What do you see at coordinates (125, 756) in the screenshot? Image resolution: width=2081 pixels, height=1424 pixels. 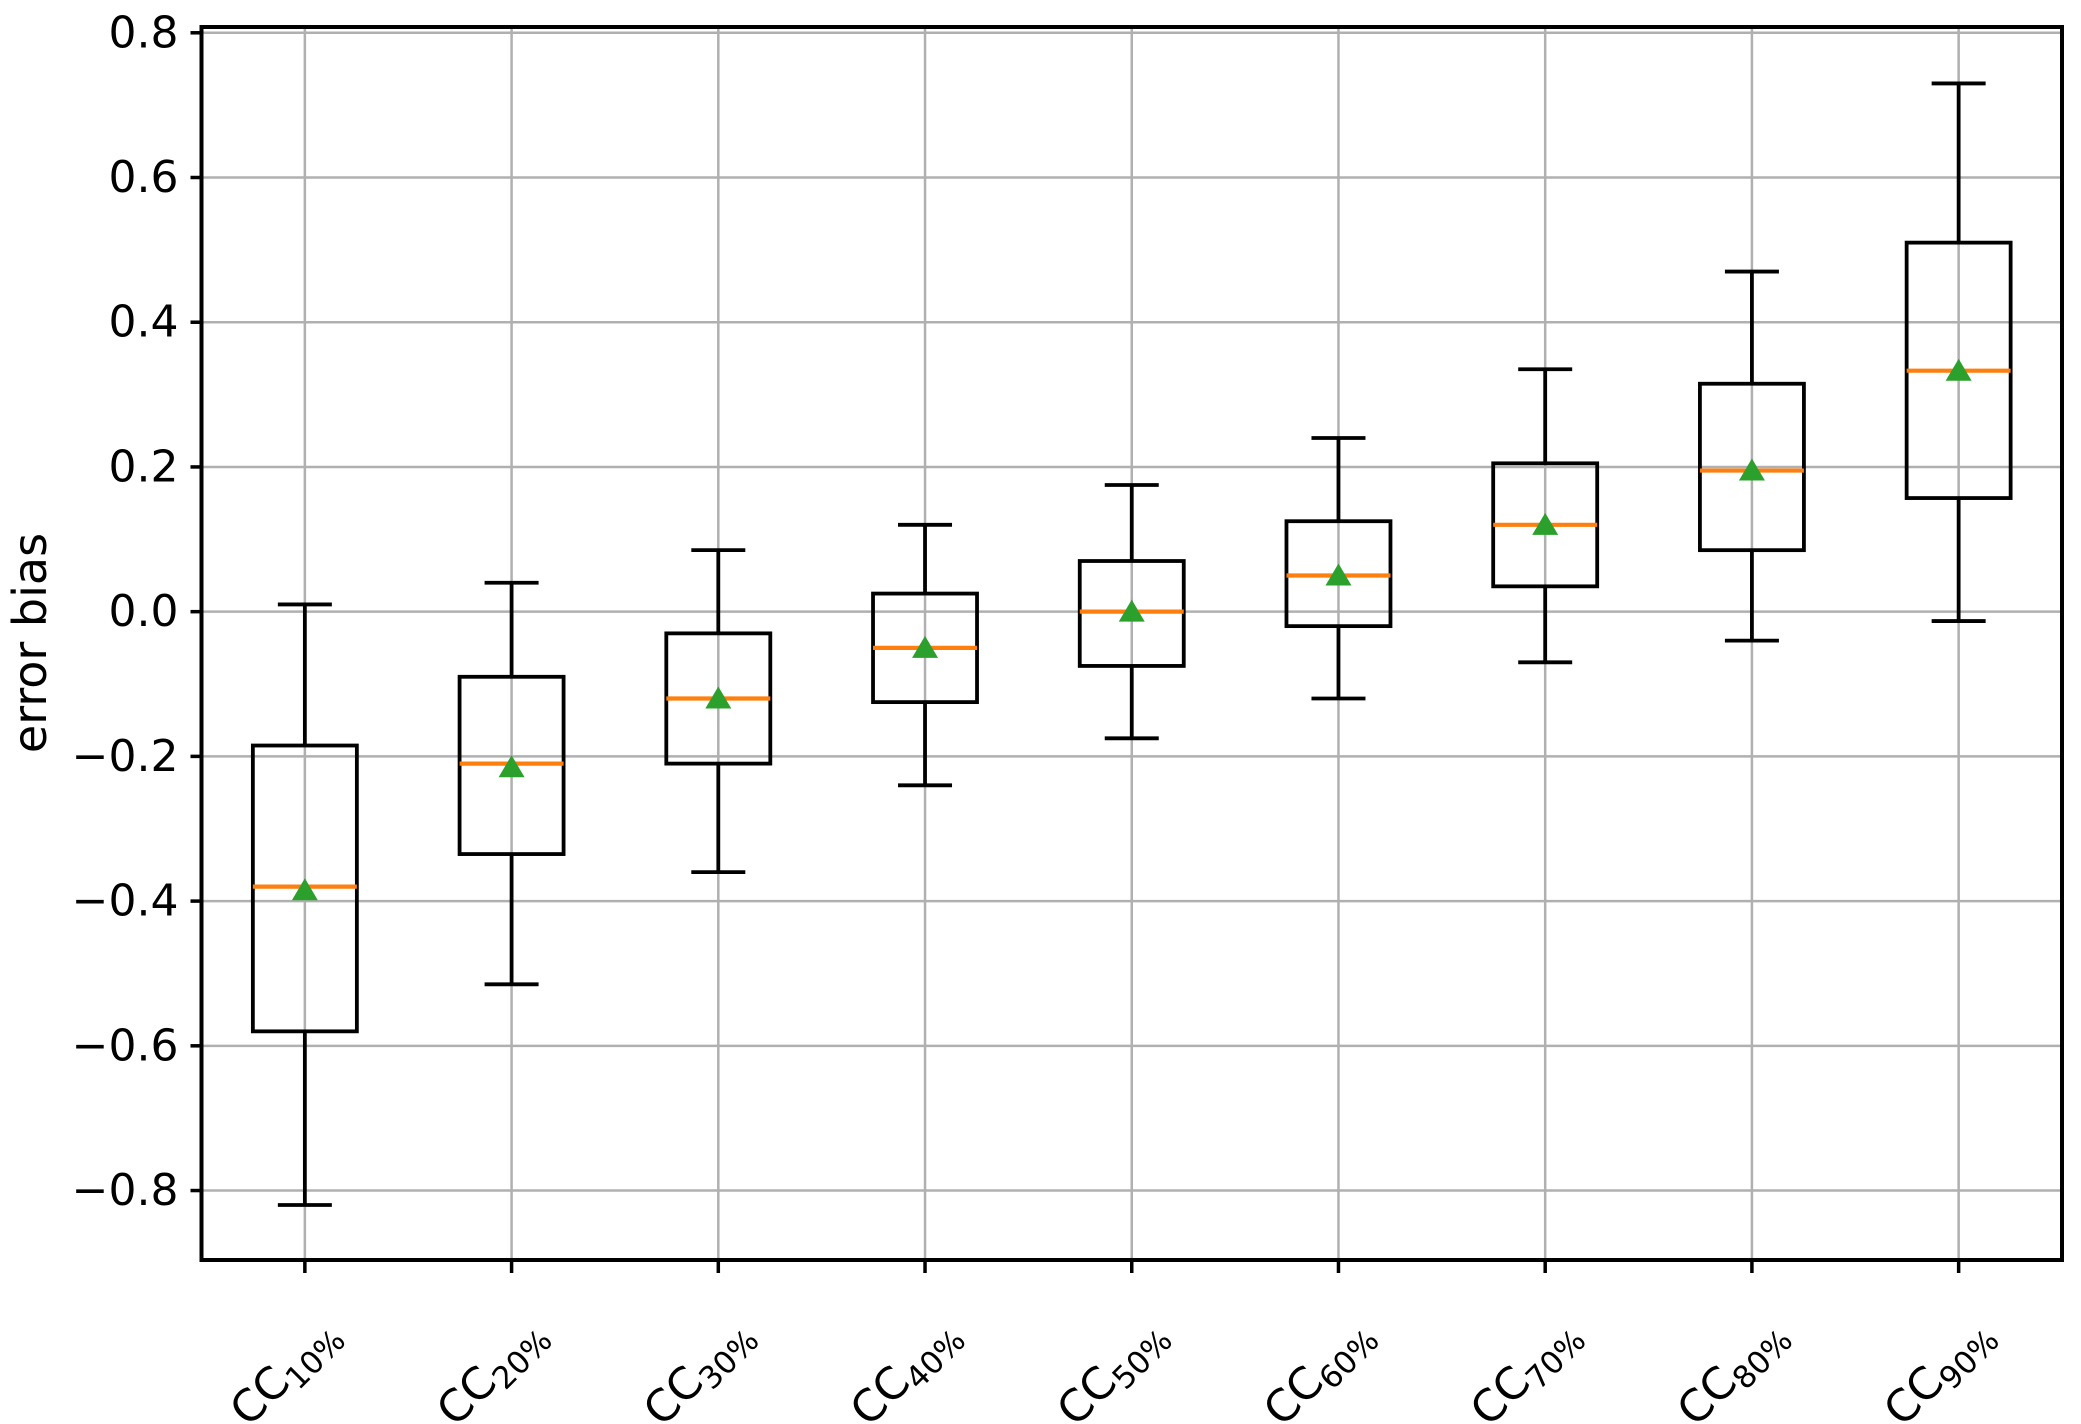 I see `y-tick-label: −0.2` at bounding box center [125, 756].